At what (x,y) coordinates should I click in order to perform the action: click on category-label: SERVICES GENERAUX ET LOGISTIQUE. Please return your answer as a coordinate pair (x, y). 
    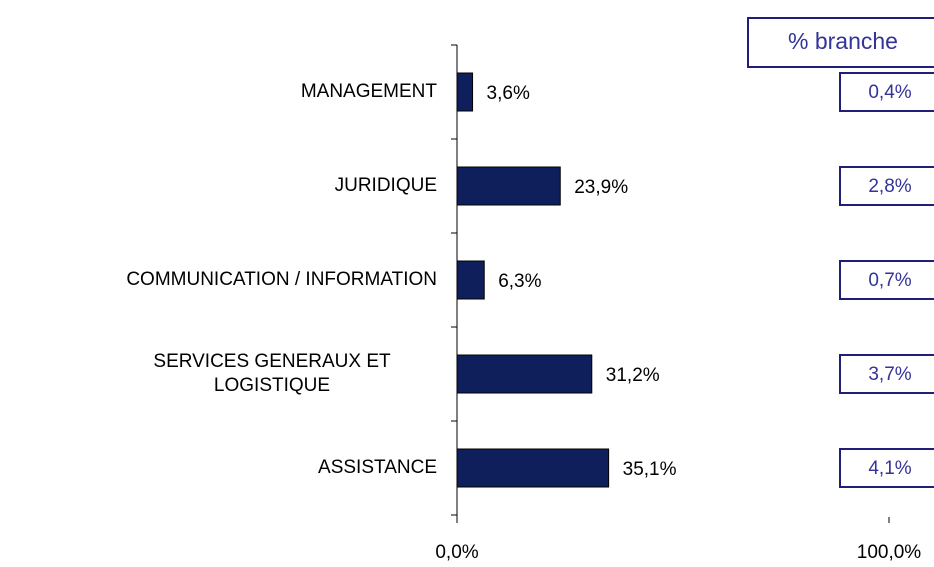
    Looking at the image, I should click on (272, 373).